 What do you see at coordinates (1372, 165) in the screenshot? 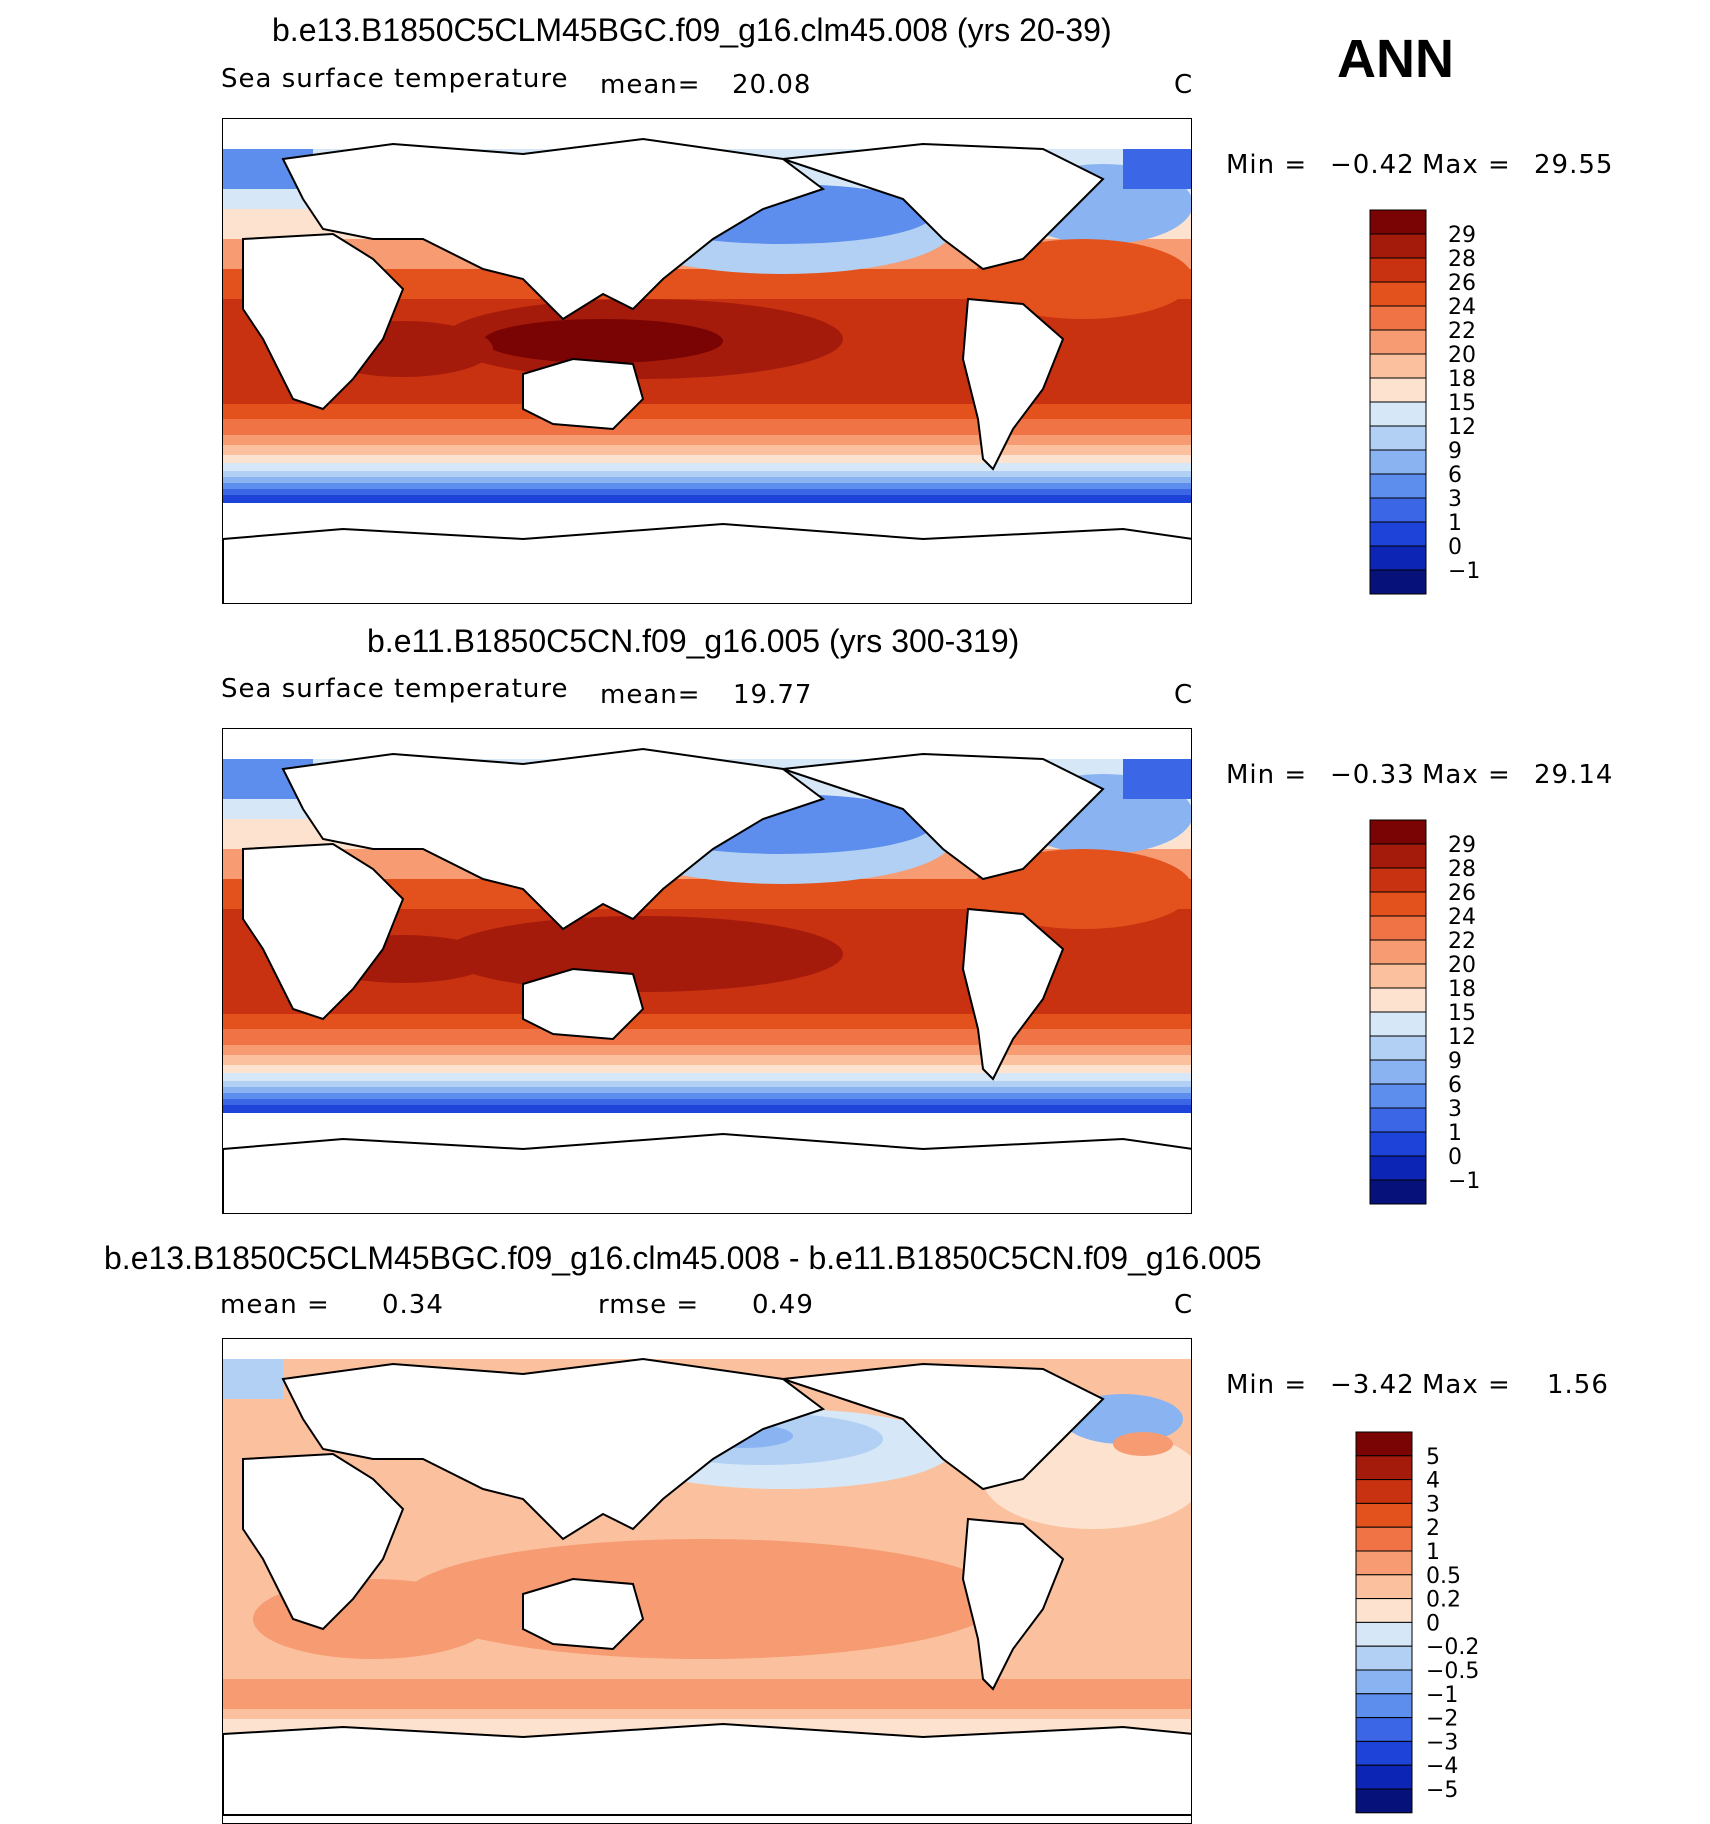
I see `panel1-min-value: −0.42` at bounding box center [1372, 165].